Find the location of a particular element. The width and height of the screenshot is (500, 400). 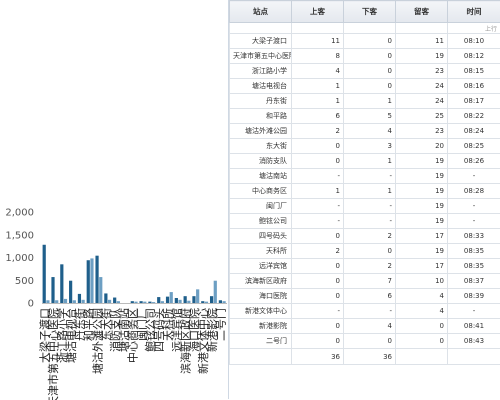

time-cell: 08:28 is located at coordinates (473, 191).